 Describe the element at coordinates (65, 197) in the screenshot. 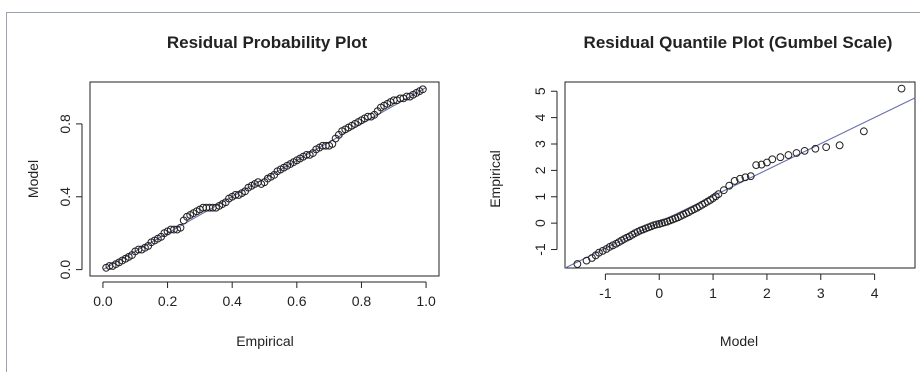

I see `y-tick-label: 0.4` at that location.